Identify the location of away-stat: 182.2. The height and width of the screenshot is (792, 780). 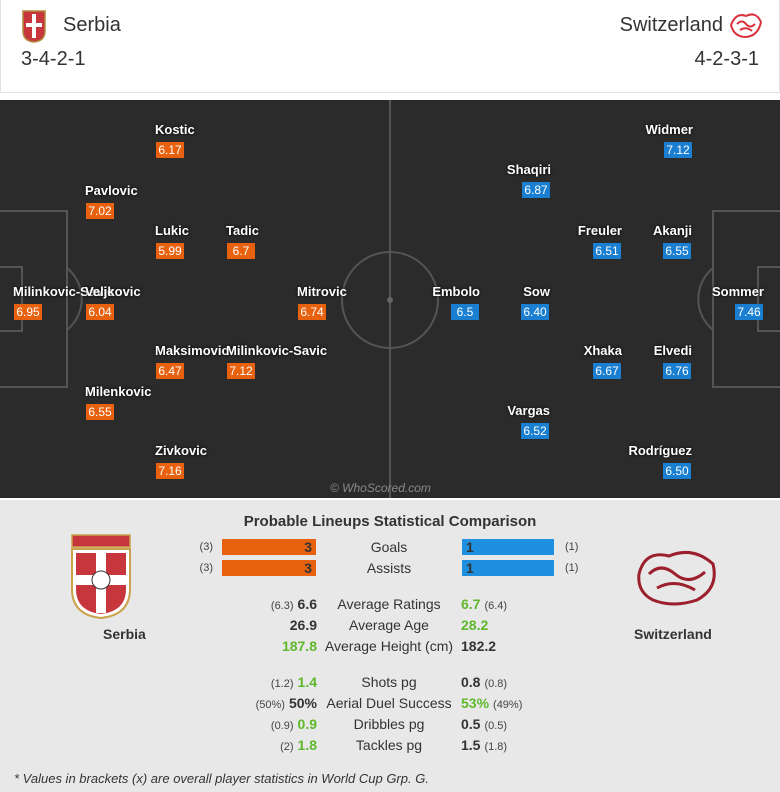
(478, 646).